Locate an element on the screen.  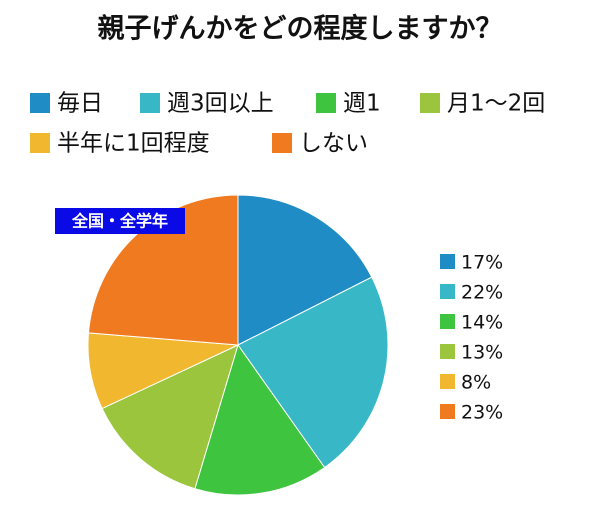
badge-background is located at coordinates (120, 221).